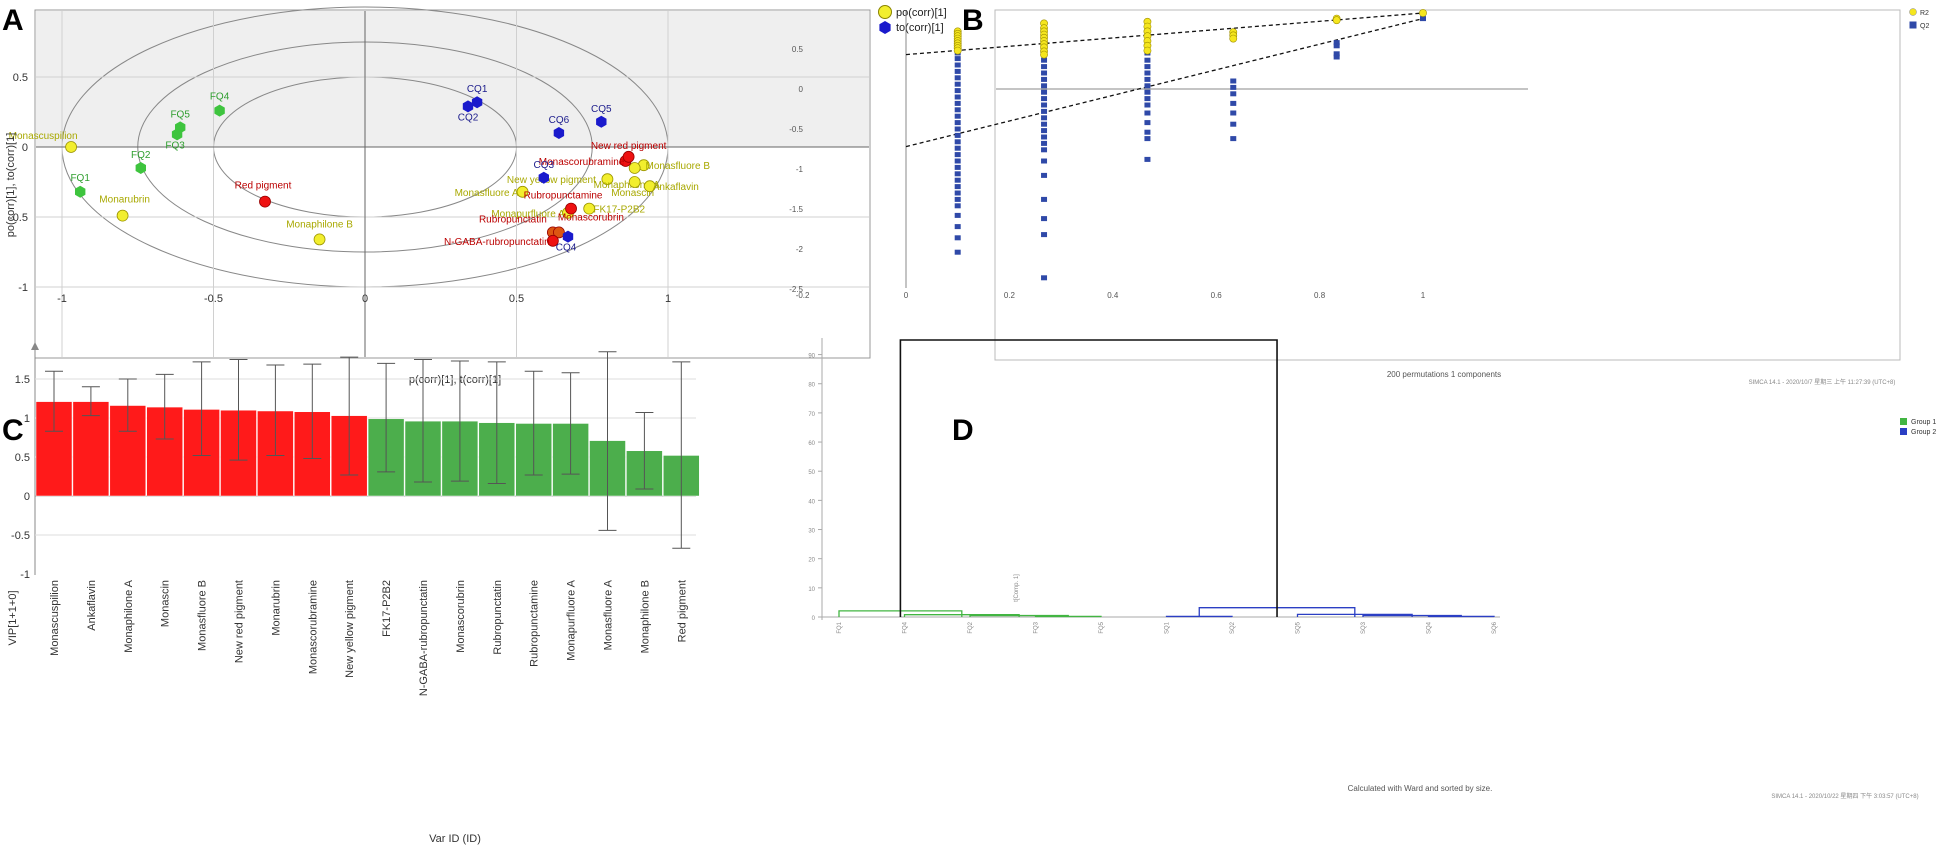  I want to click on r2-regression-line, so click(1164, 34).